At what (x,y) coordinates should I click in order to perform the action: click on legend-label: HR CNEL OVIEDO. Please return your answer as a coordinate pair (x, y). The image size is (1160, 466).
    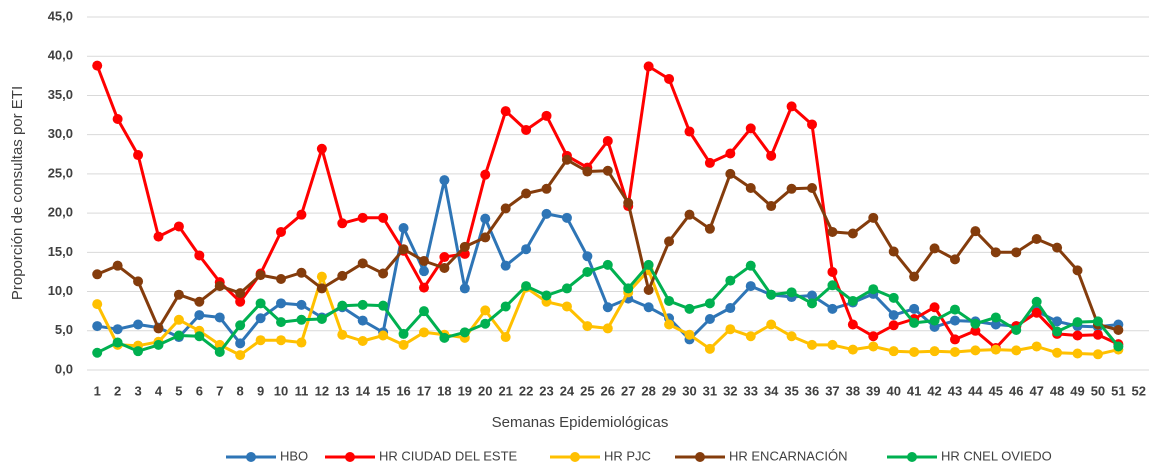
    Looking at the image, I should click on (996, 455).